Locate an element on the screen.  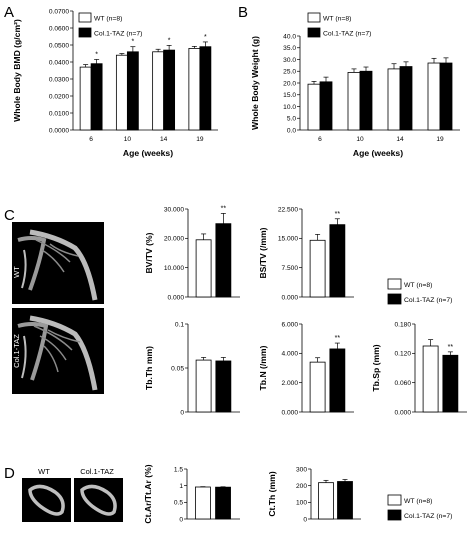
y-axis-label: Ct.Th (mm) is located at coordinates (272, 493).